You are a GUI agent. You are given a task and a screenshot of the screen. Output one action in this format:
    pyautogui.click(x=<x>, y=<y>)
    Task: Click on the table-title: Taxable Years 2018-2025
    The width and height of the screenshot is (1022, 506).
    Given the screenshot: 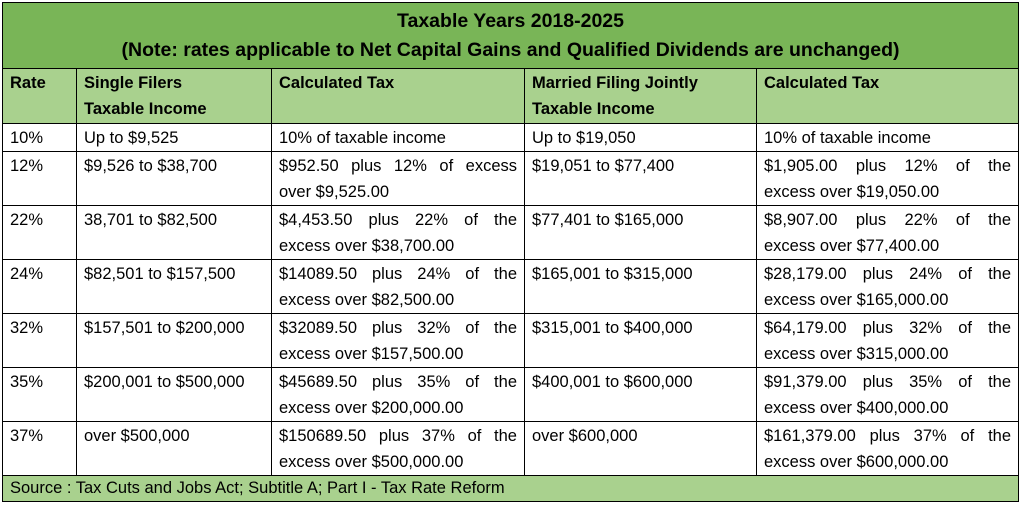 What is the action you would take?
    pyautogui.click(x=510, y=21)
    